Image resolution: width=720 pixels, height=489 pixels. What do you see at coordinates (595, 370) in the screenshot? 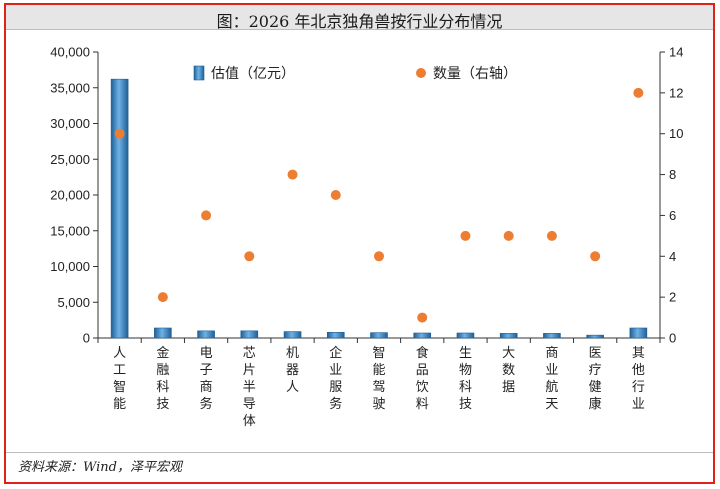
I see `category-label-char: 疗` at bounding box center [595, 370].